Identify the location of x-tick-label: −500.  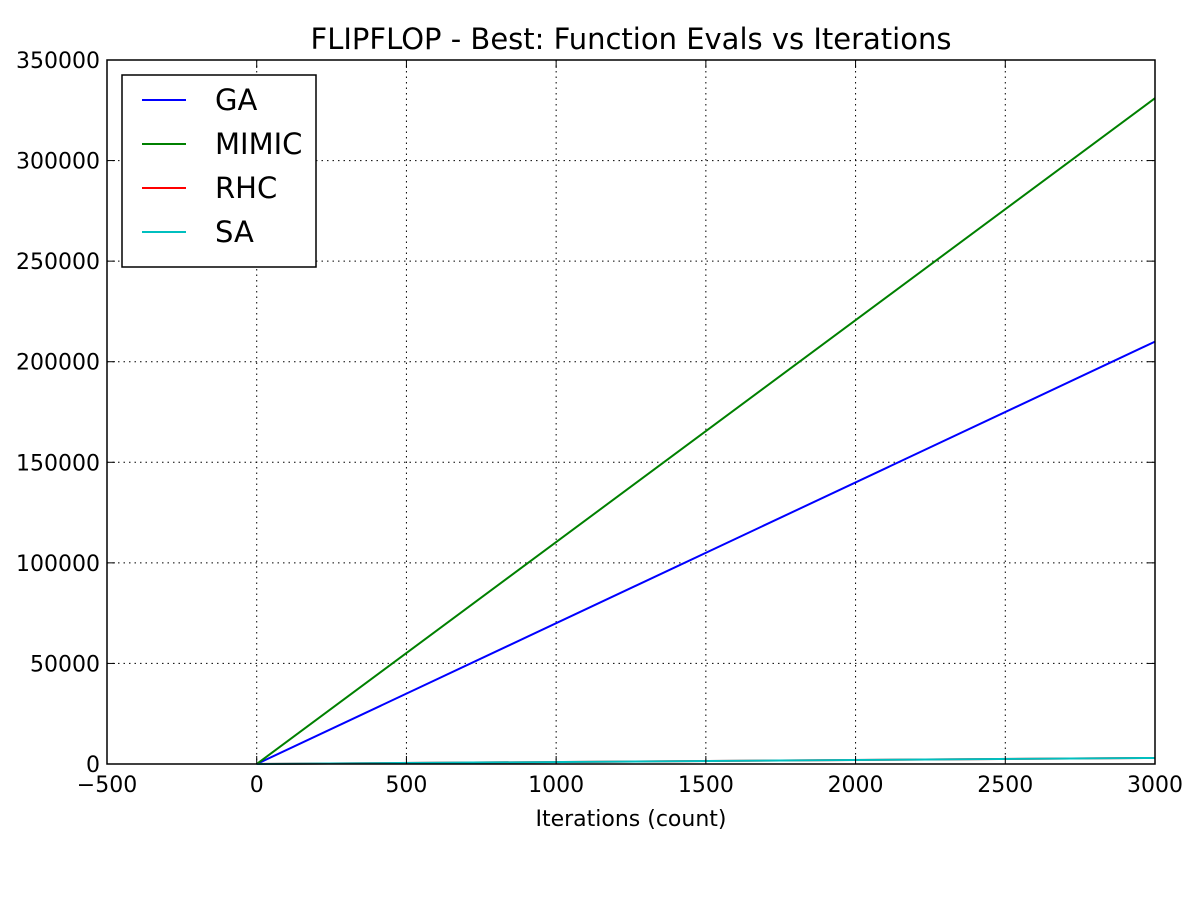
(107, 785).